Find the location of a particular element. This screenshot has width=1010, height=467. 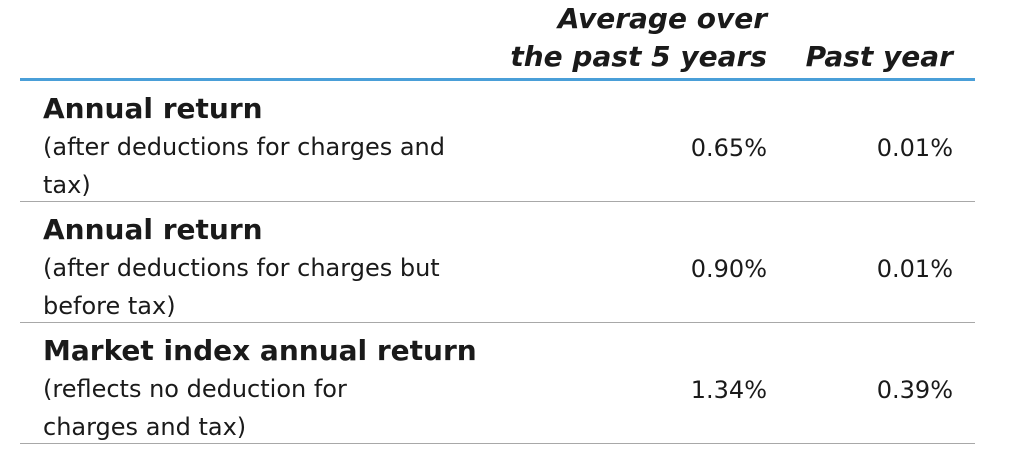

column-header-past-year: Past year is located at coordinates (879, 56).